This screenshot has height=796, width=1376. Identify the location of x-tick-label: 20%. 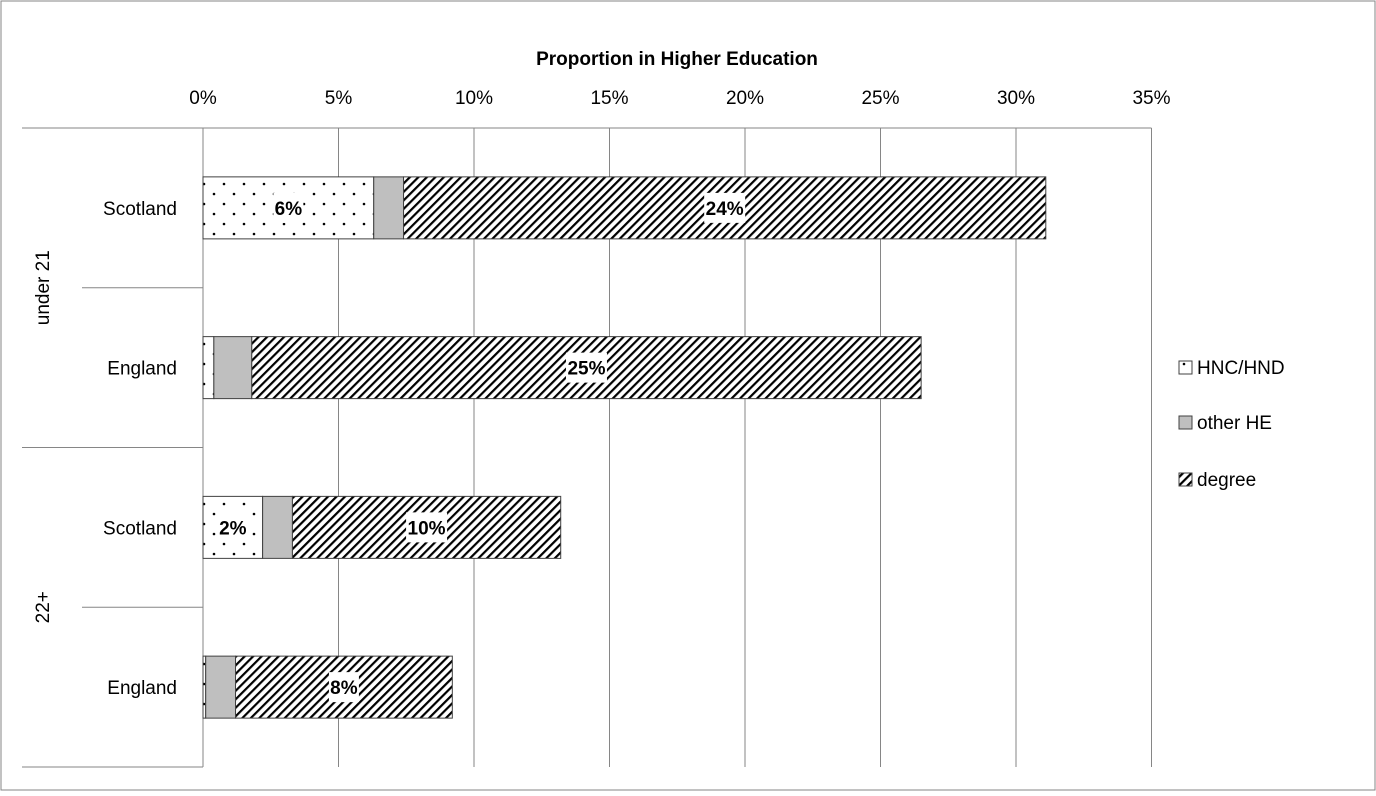
(745, 98).